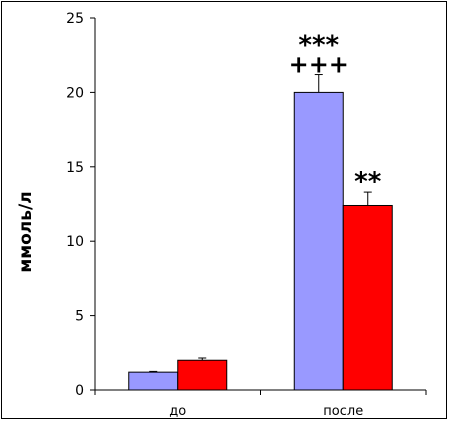 This screenshot has width=450, height=422. Describe the element at coordinates (319, 65) in the screenshot. I see `significance-marker: +++` at that location.